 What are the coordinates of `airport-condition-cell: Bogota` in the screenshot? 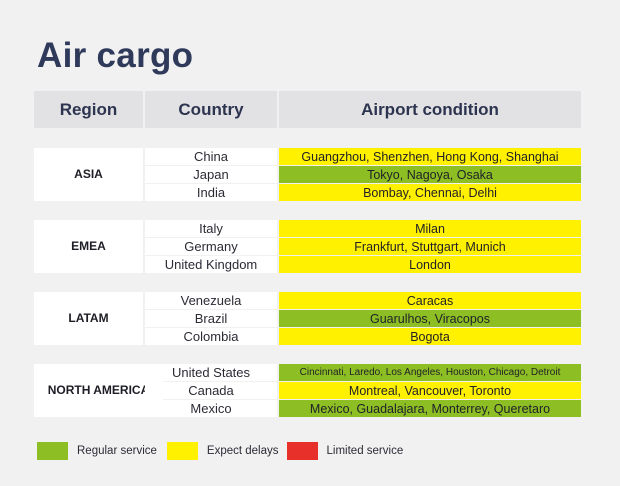 It's located at (430, 336).